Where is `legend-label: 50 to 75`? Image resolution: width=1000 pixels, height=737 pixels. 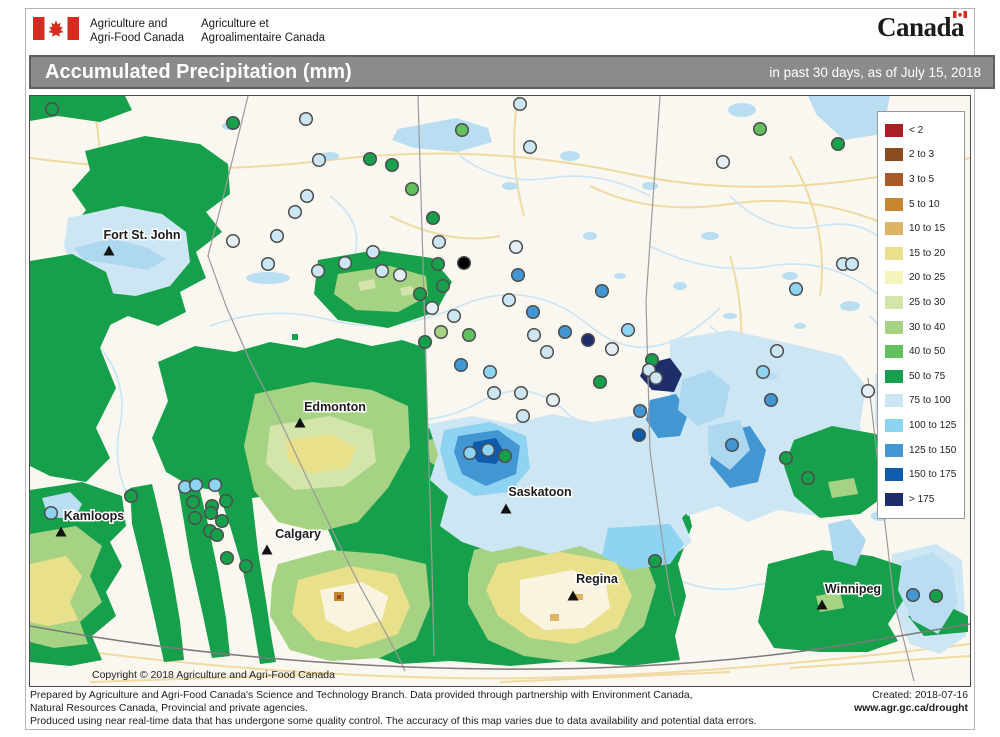 legend-label: 50 to 75 is located at coordinates (927, 376).